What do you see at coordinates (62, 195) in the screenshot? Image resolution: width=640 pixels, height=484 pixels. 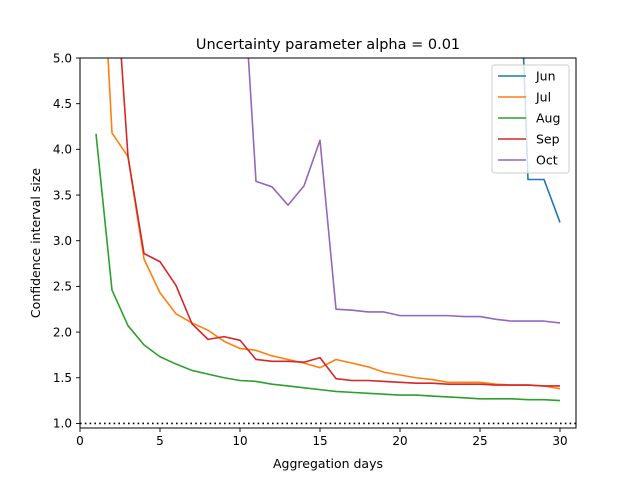 I see `y-tick-label: 3.5` at bounding box center [62, 195].